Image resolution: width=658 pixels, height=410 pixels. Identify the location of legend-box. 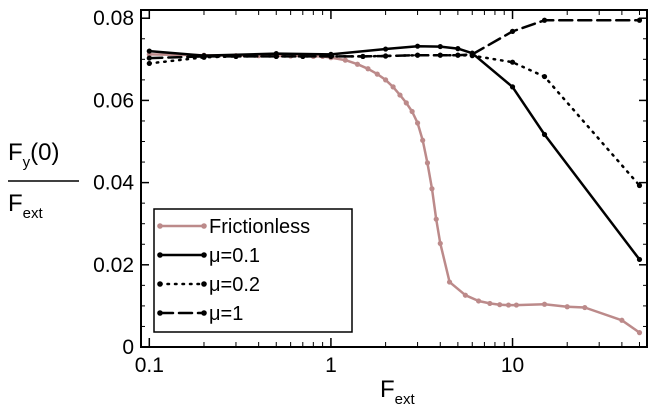
(253, 270).